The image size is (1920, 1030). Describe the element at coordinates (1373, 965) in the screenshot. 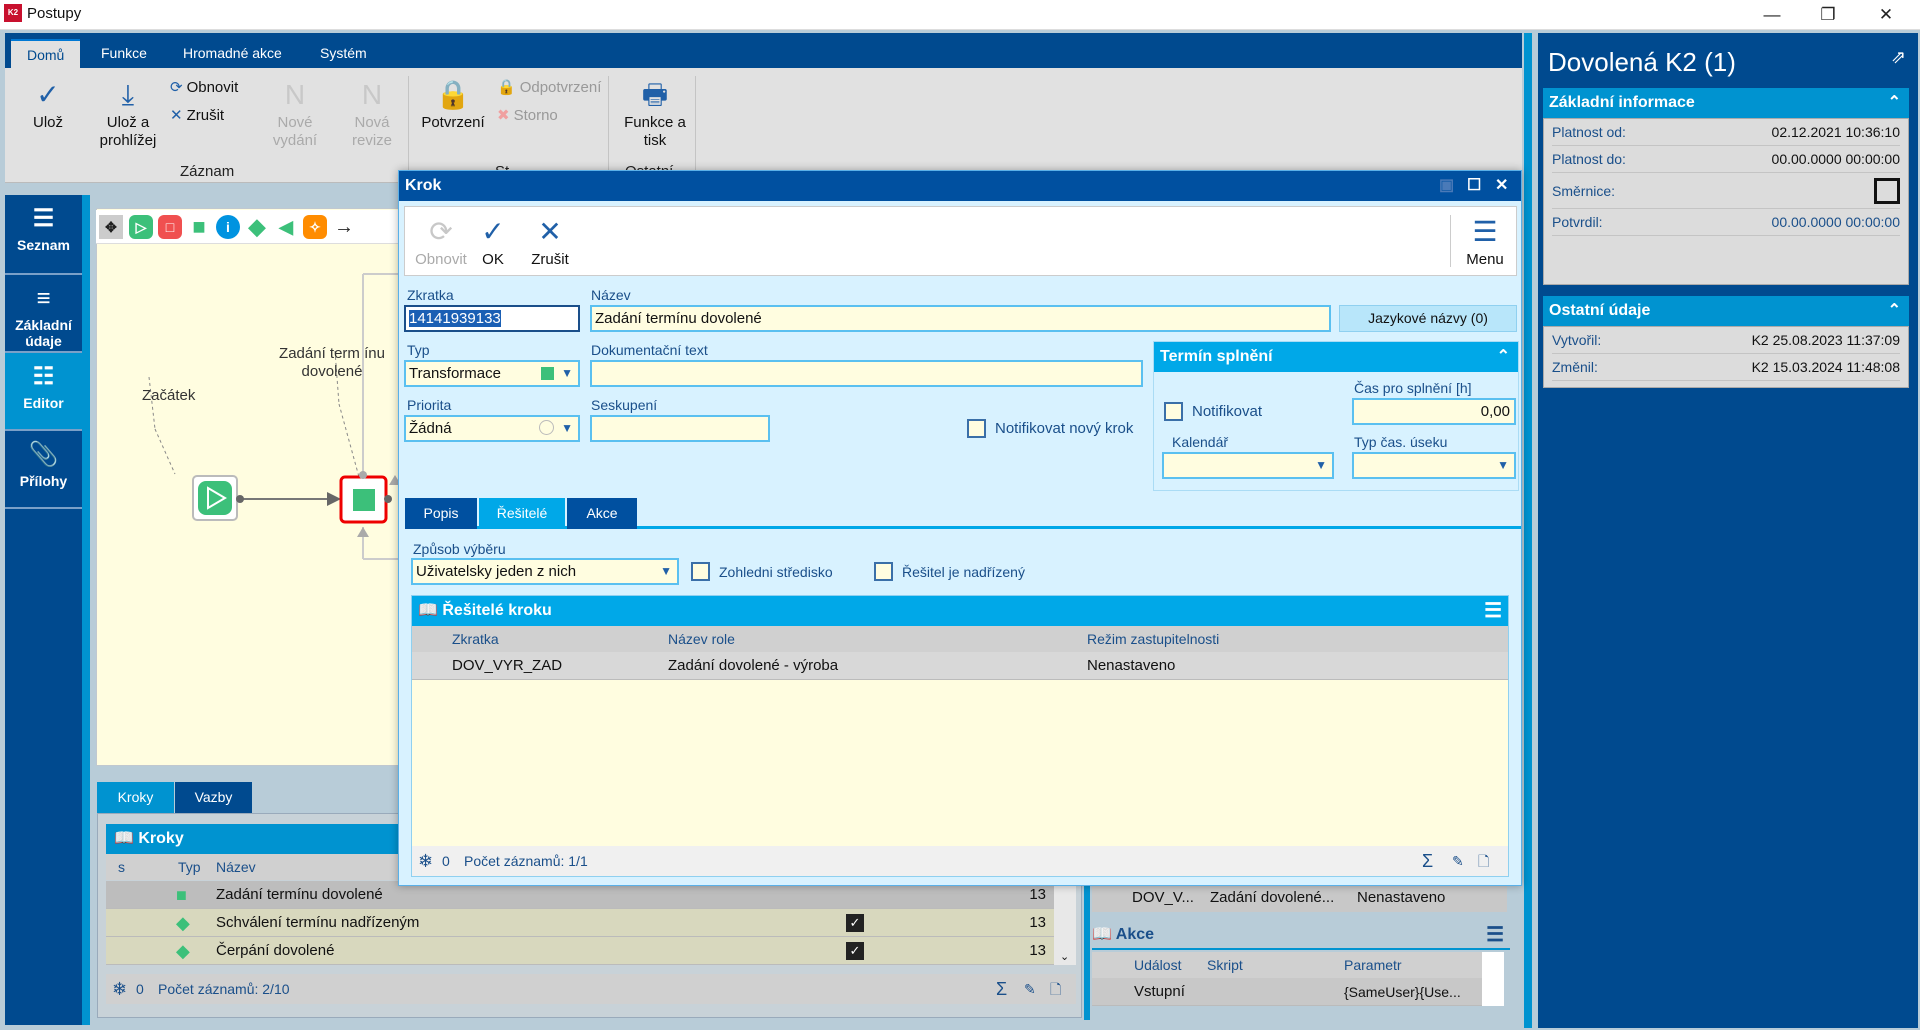

I see `column-parametr: Parametr` at that location.